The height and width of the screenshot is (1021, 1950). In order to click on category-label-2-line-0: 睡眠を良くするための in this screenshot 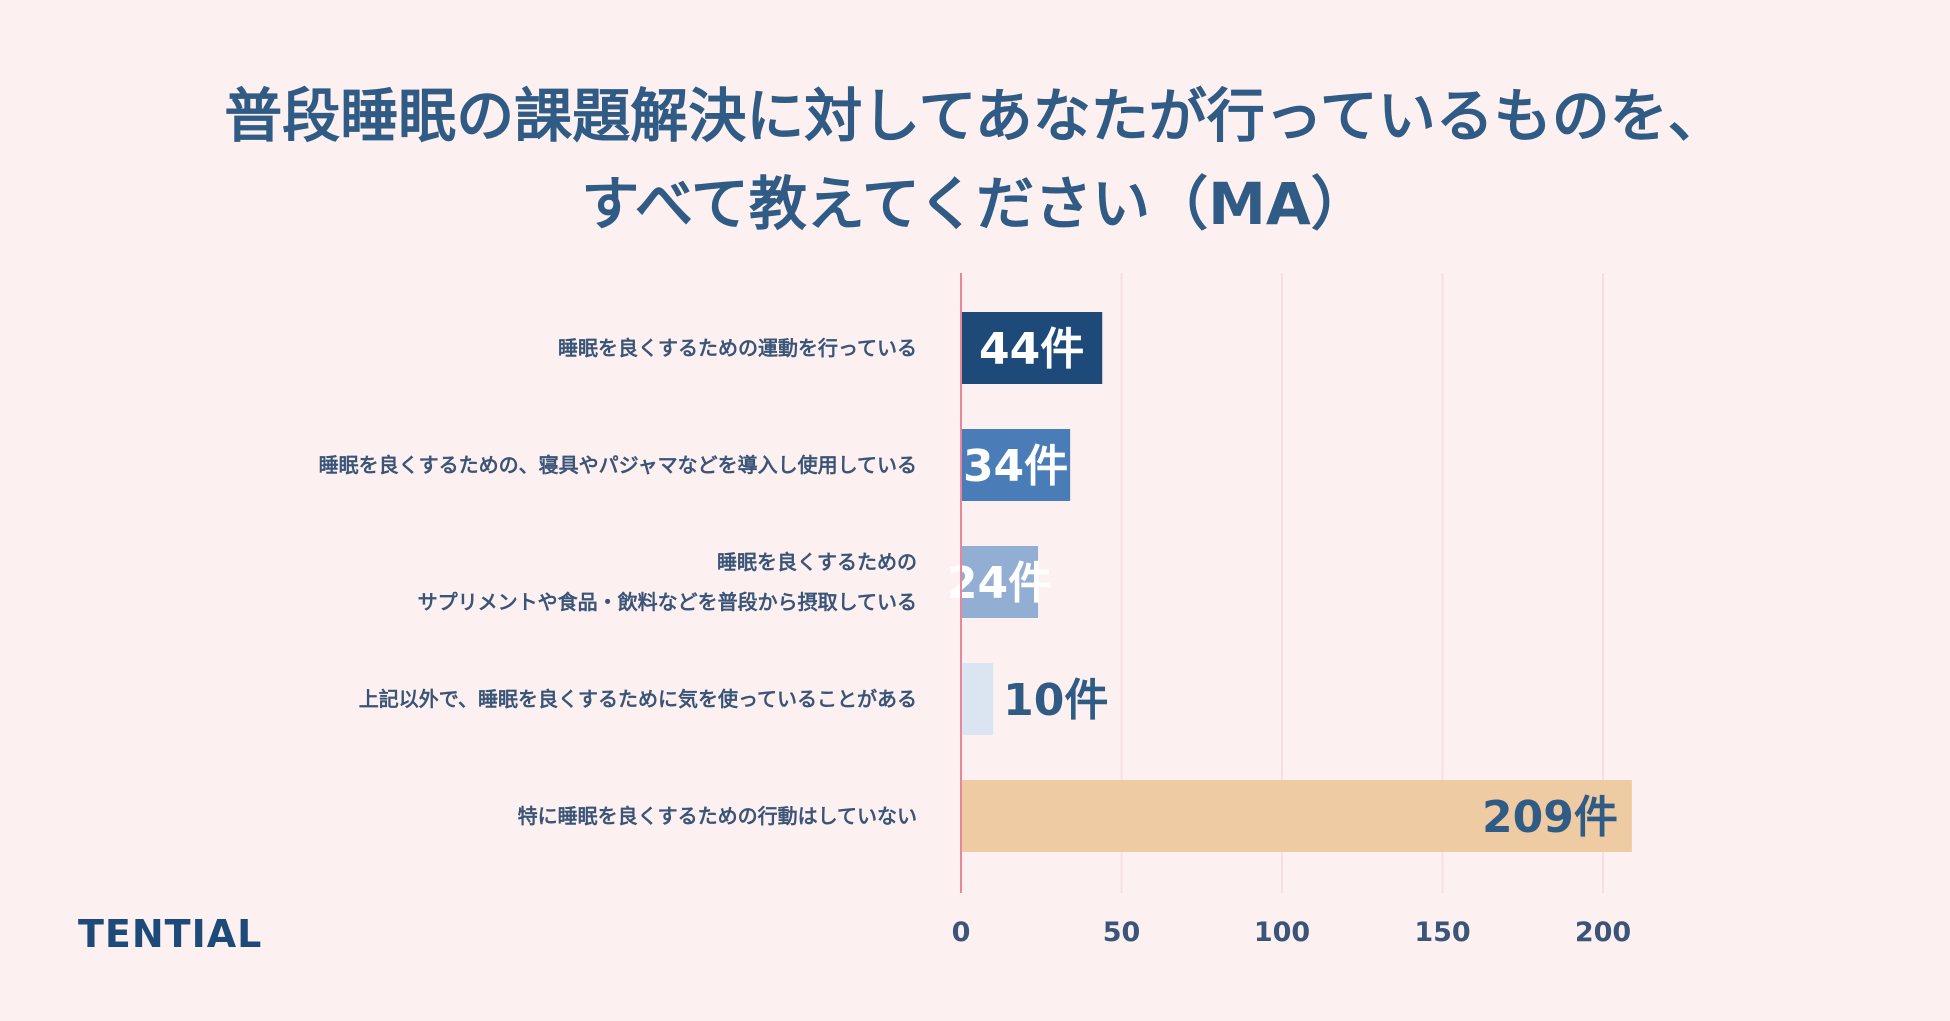, I will do `click(817, 562)`.